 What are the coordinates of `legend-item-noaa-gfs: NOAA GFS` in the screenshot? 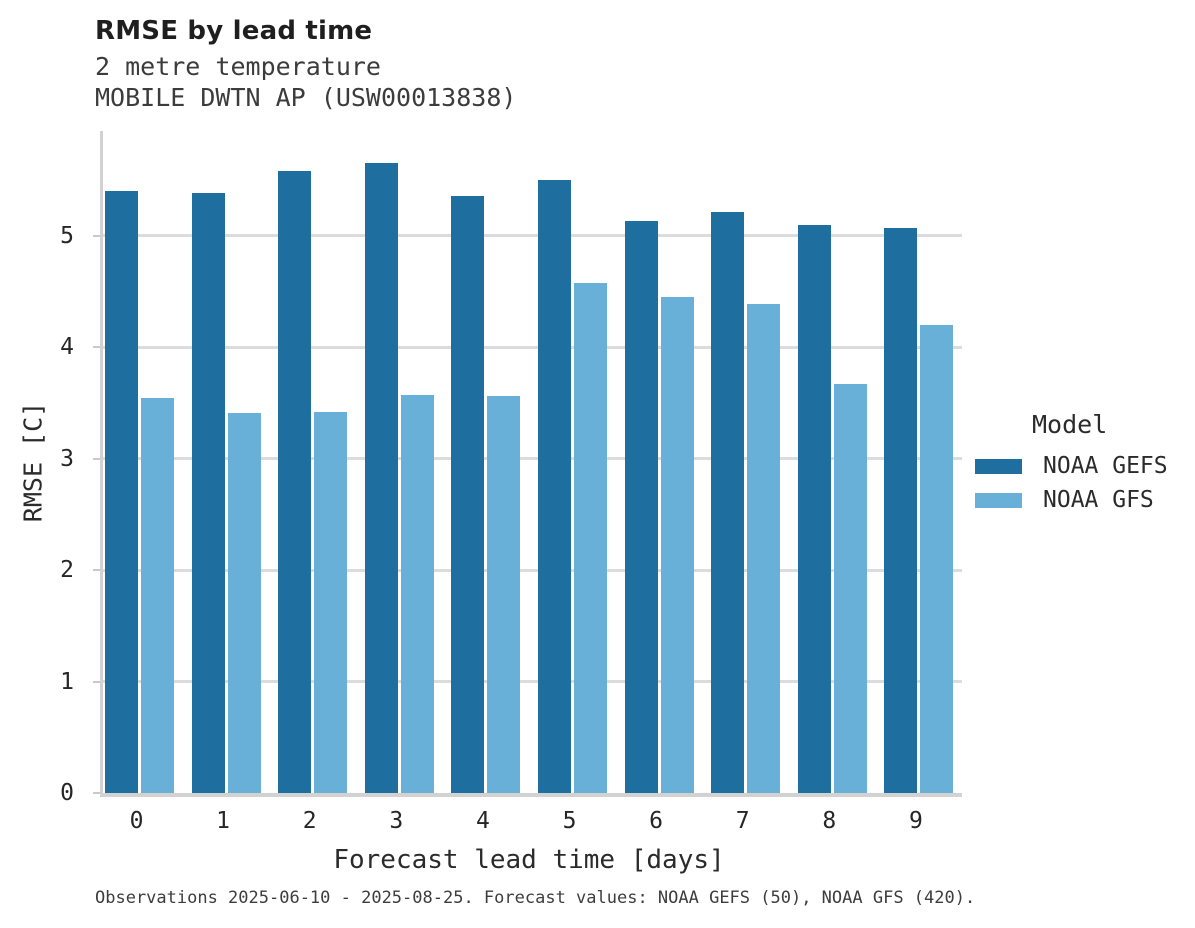 It's located at (1071, 500).